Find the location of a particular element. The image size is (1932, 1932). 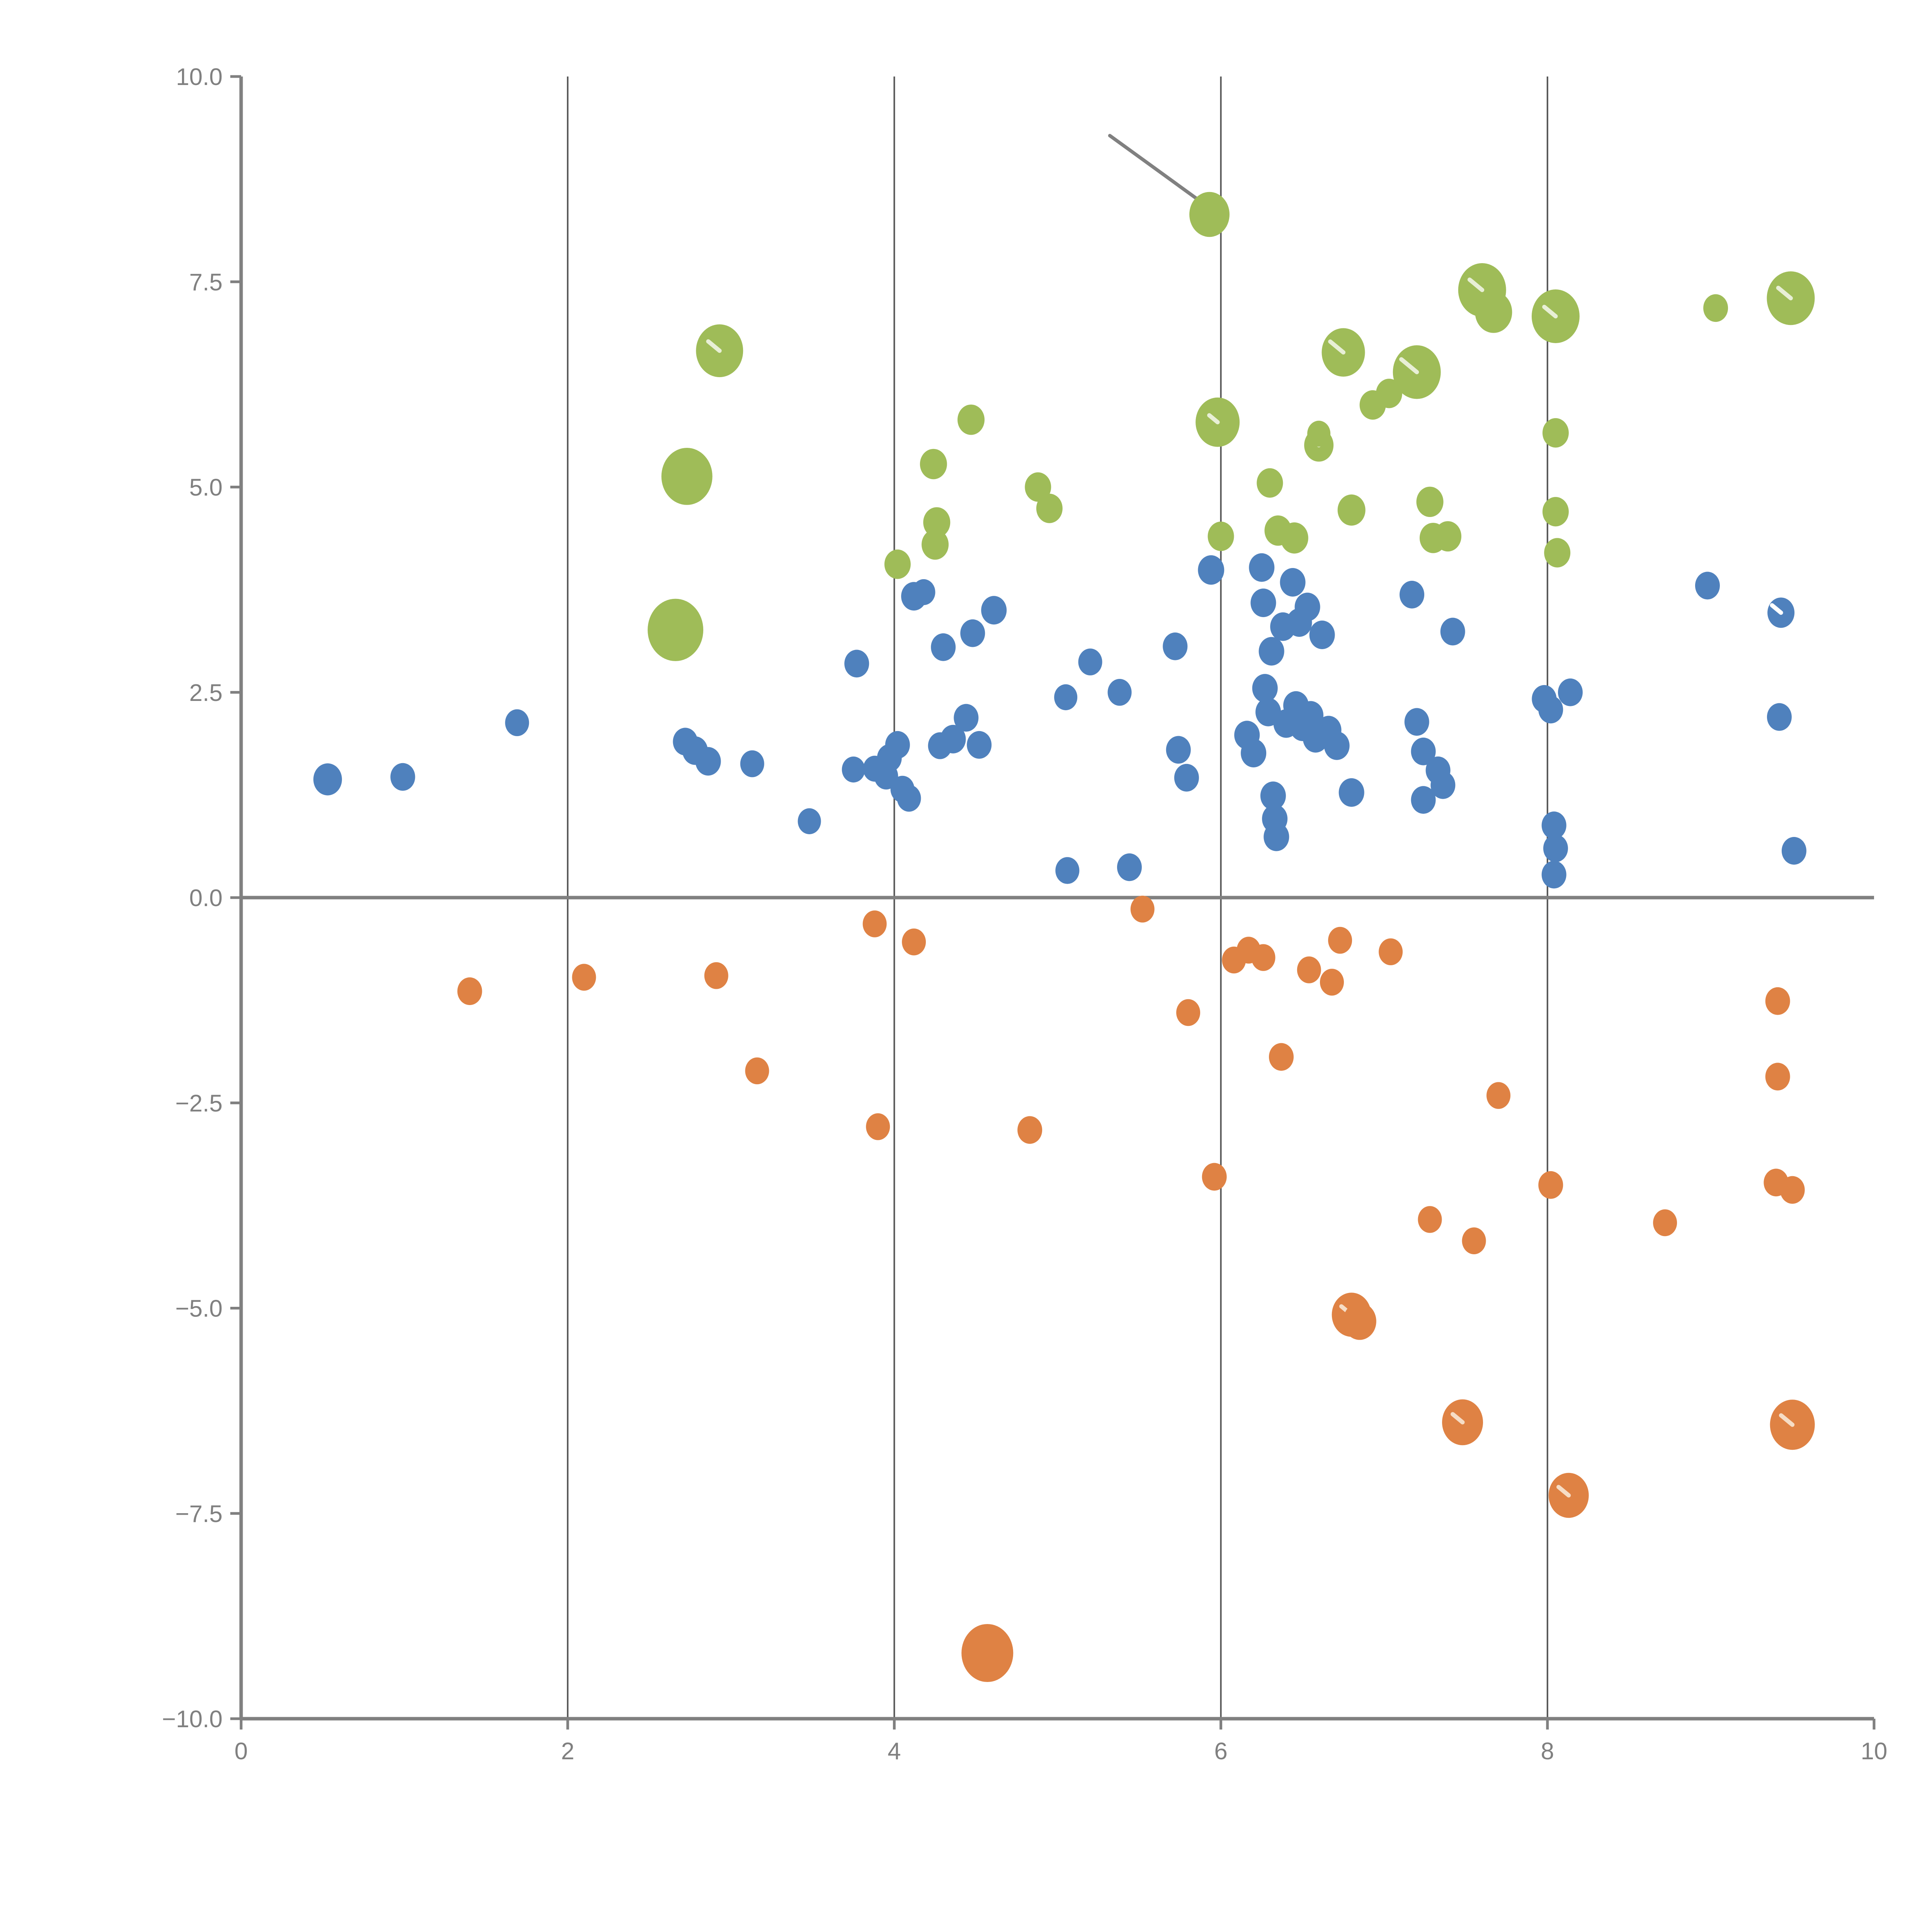

x-tick-label: 10 is located at coordinates (1874, 1752).